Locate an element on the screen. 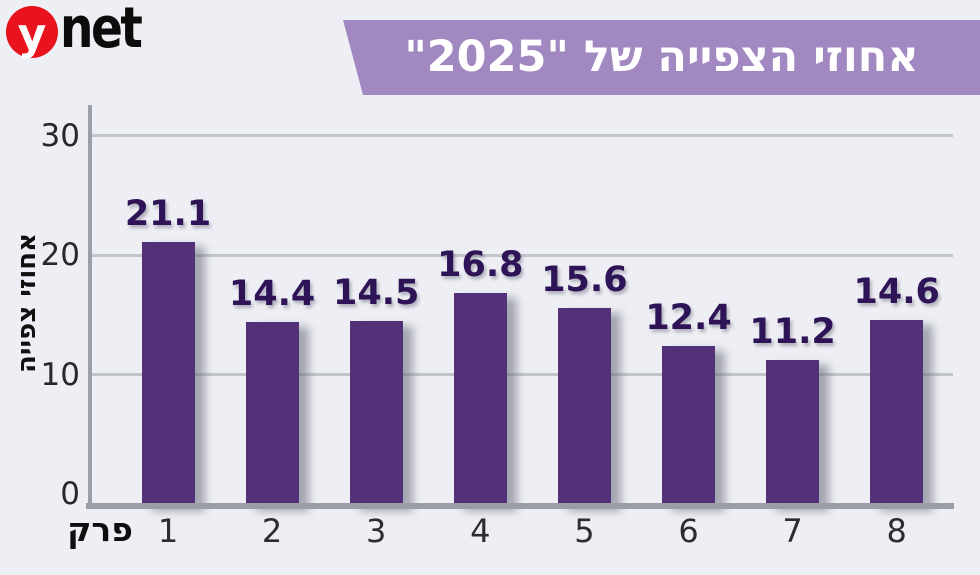 The width and height of the screenshot is (980, 575). x-tick-label: 7 is located at coordinates (792, 531).